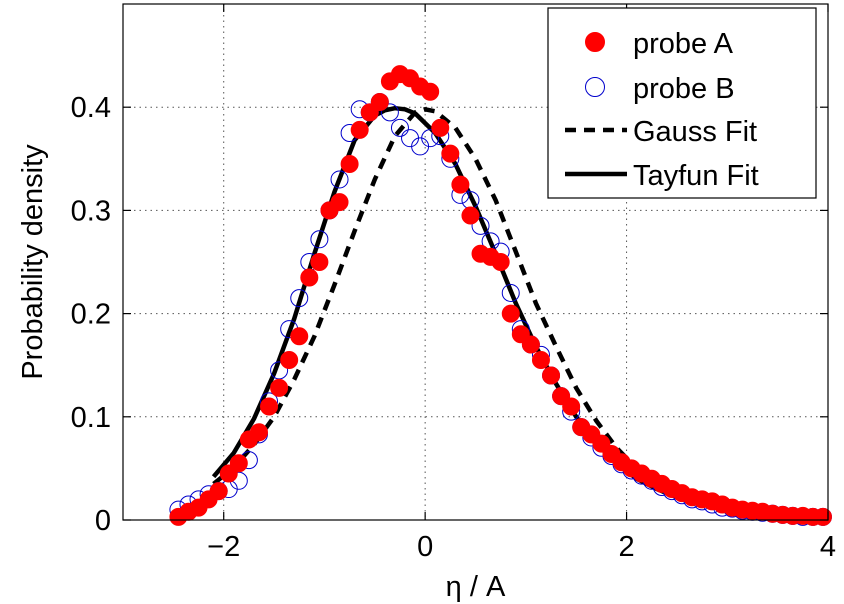  Describe the element at coordinates (91, 211) in the screenshot. I see `y-tick-label: 0.3` at that location.